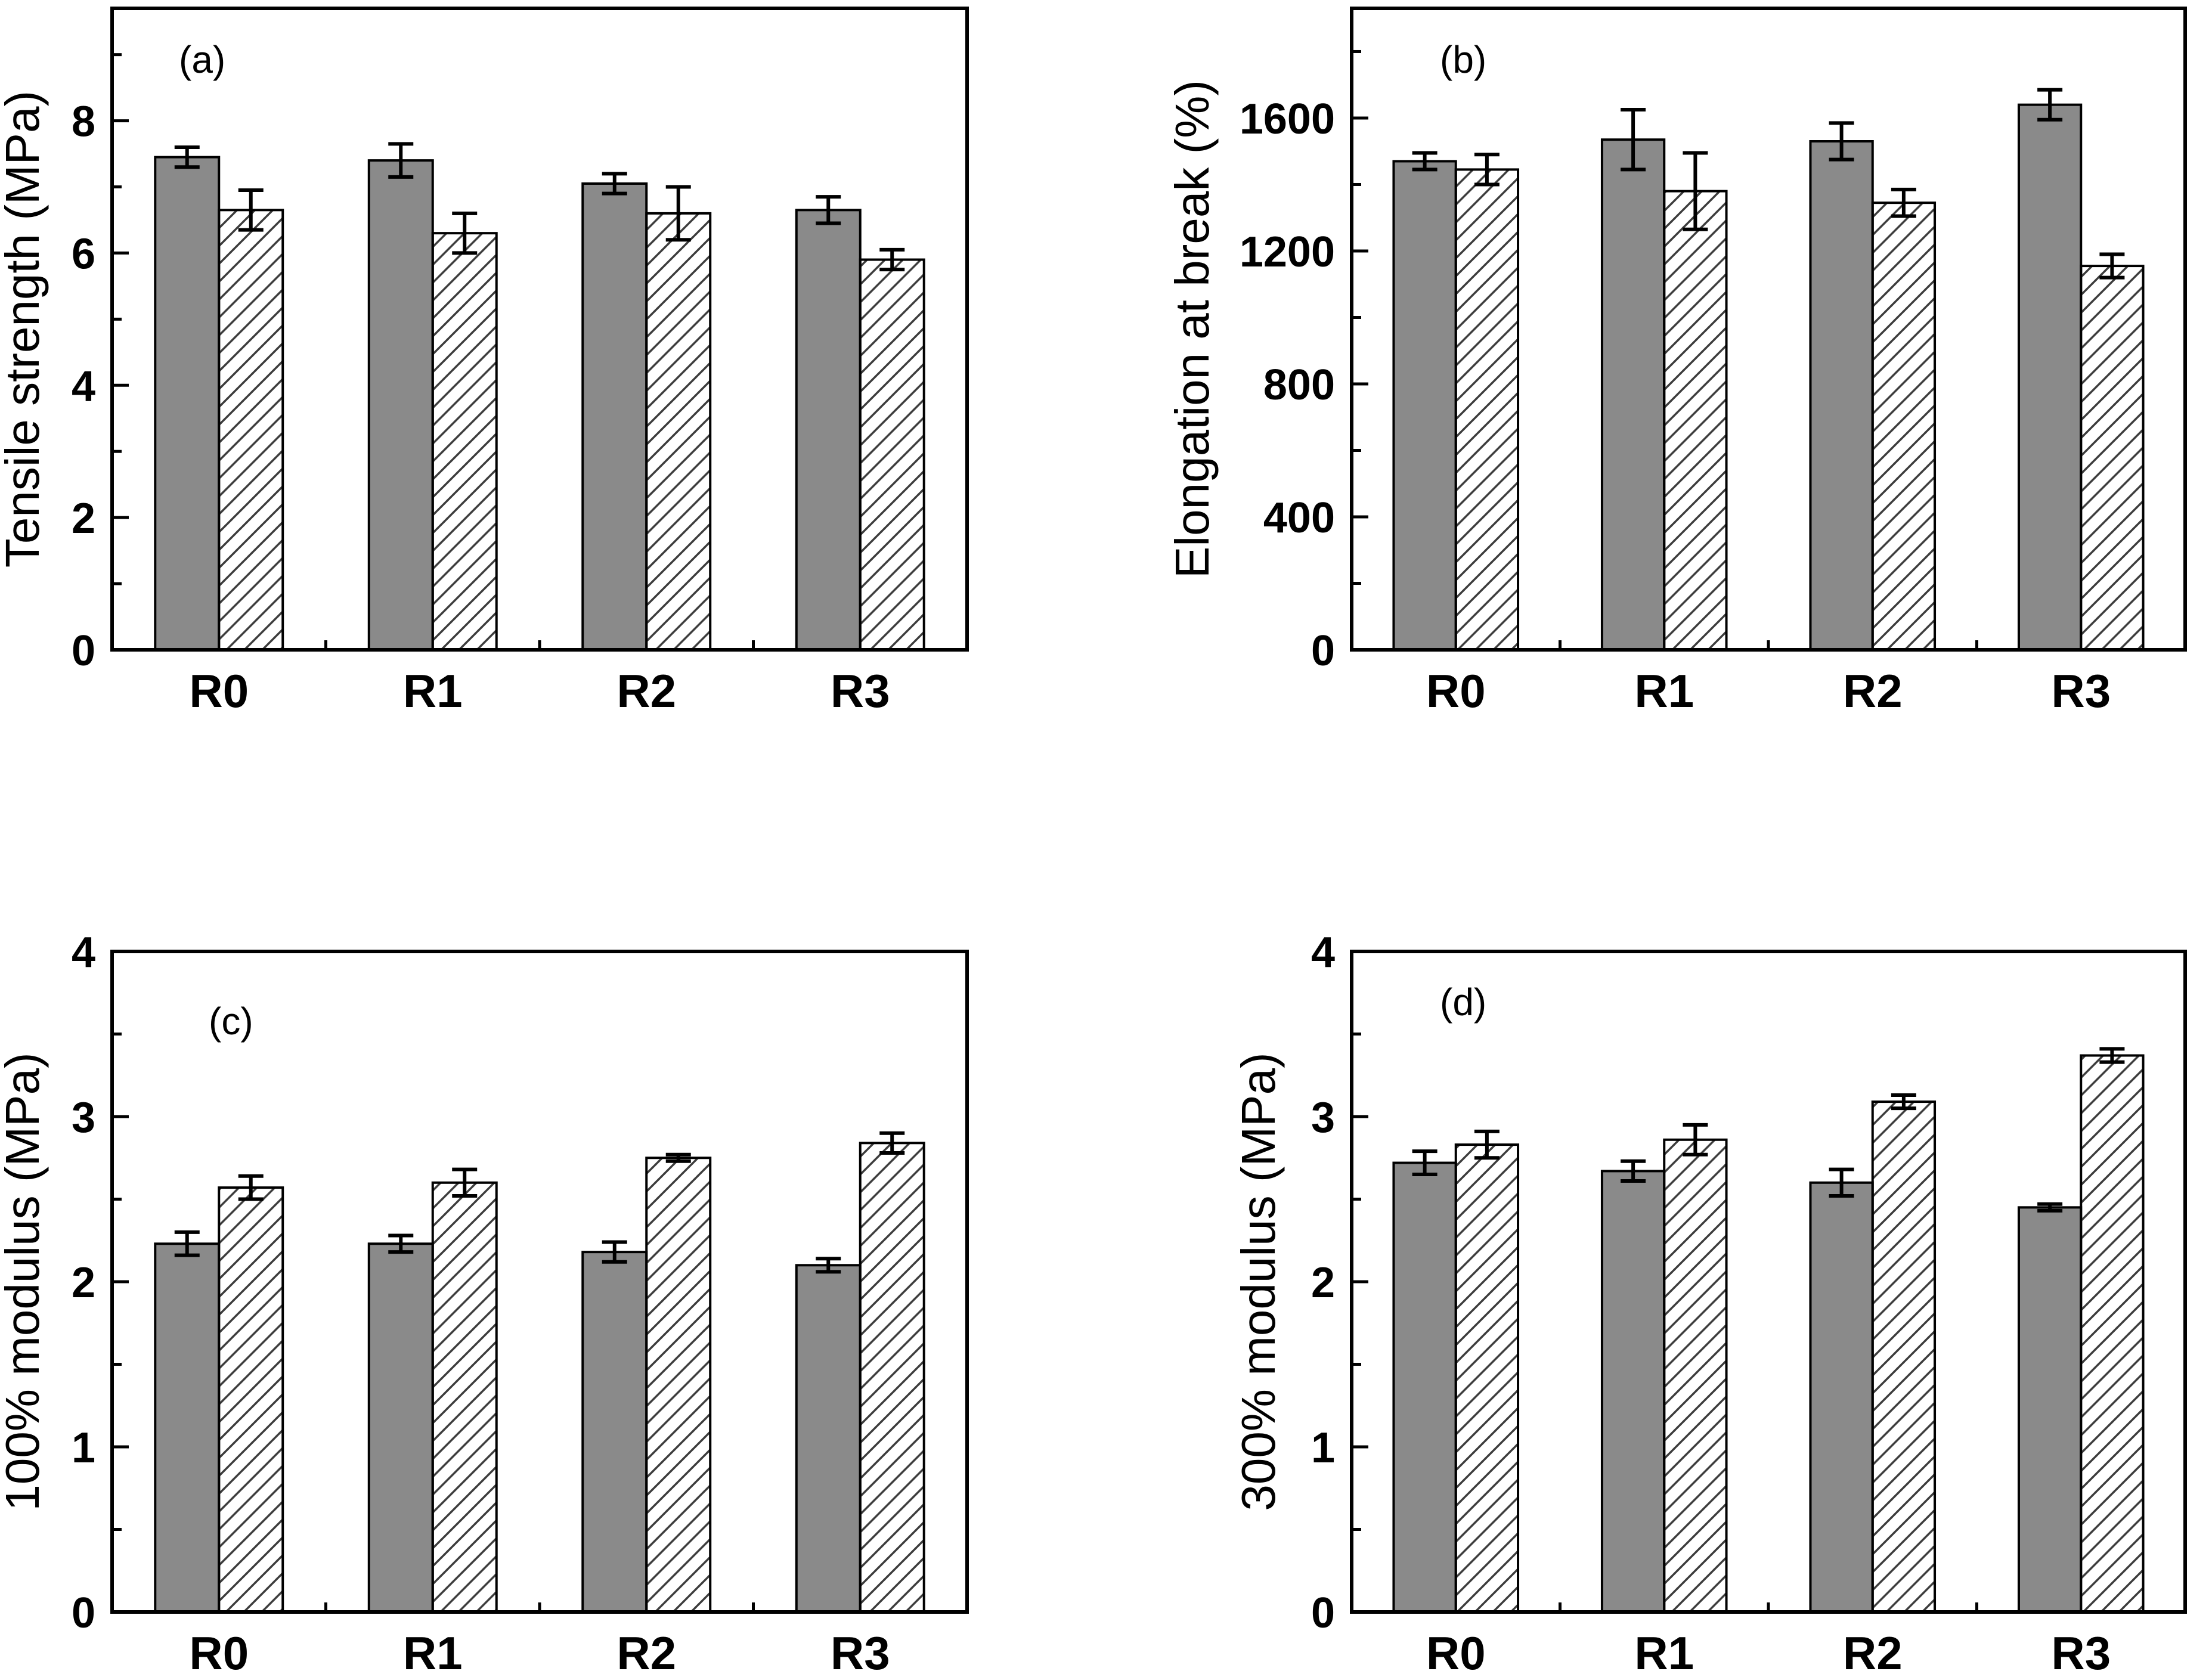 Image resolution: width=2212 pixels, height=1671 pixels. I want to click on y-tick-label: 1600, so click(1287, 119).